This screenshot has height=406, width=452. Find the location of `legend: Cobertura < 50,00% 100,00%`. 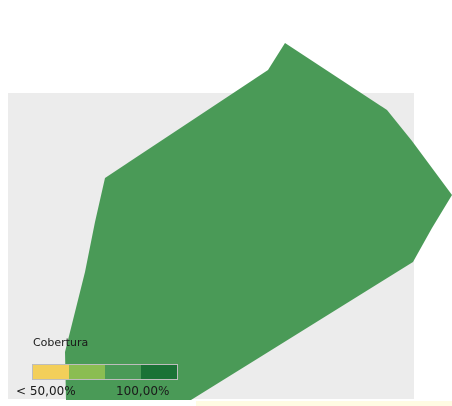

legend: Cobertura < 50,00% 100,00% is located at coordinates (100, 369).